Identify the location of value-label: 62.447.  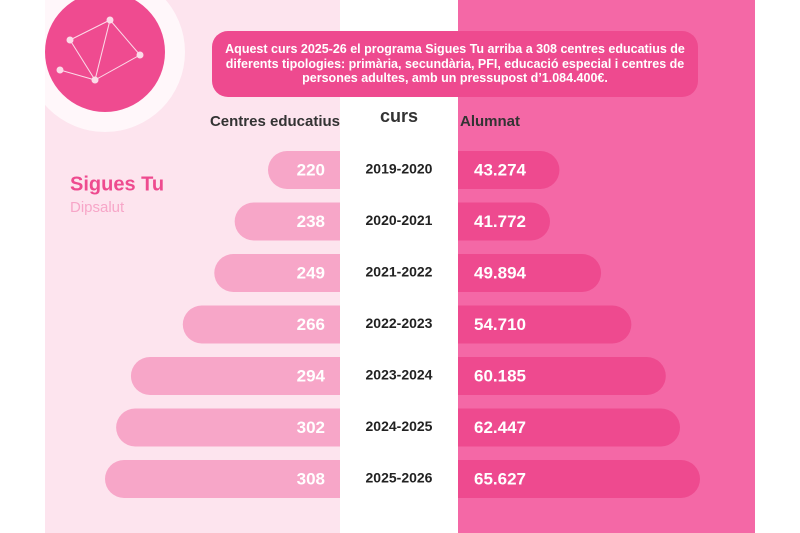
(500, 427).